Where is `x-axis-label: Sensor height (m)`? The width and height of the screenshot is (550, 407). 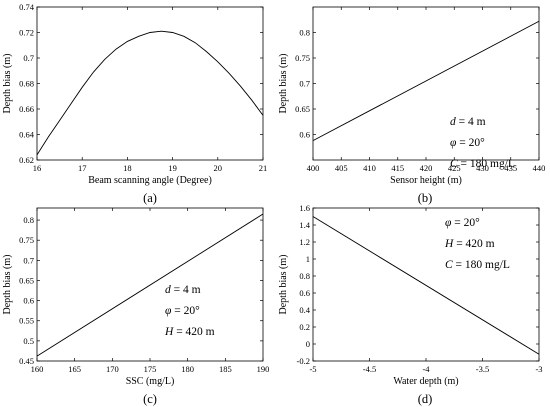 x-axis-label: Sensor height (m) is located at coordinates (426, 180).